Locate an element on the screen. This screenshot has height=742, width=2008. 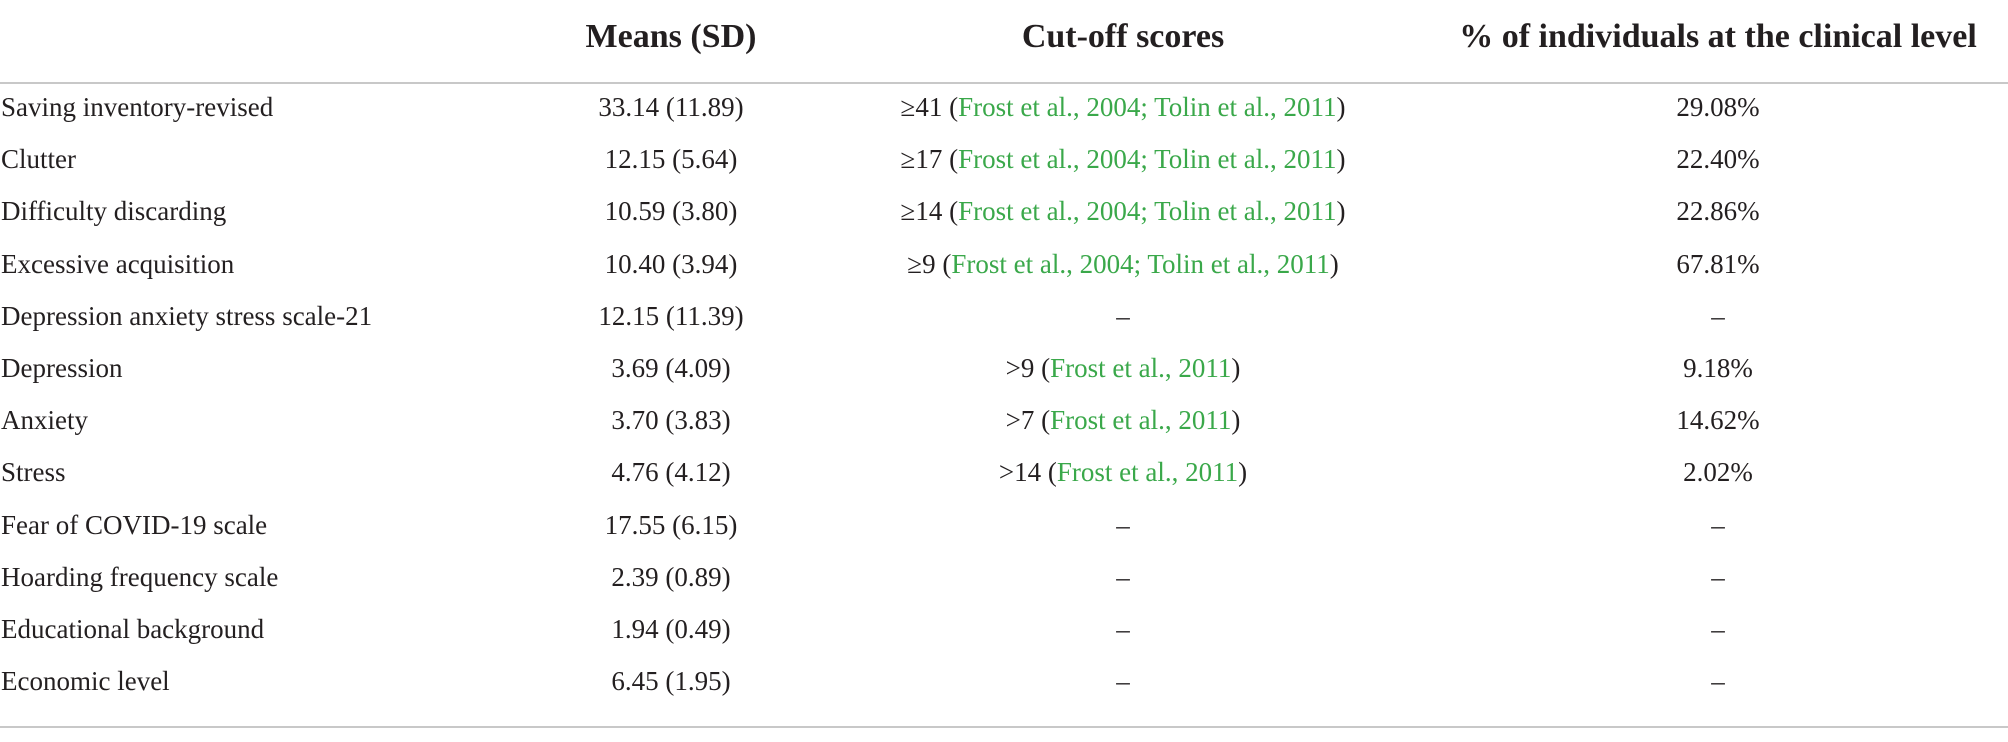
row-percent: 2.02% is located at coordinates (1718, 472).